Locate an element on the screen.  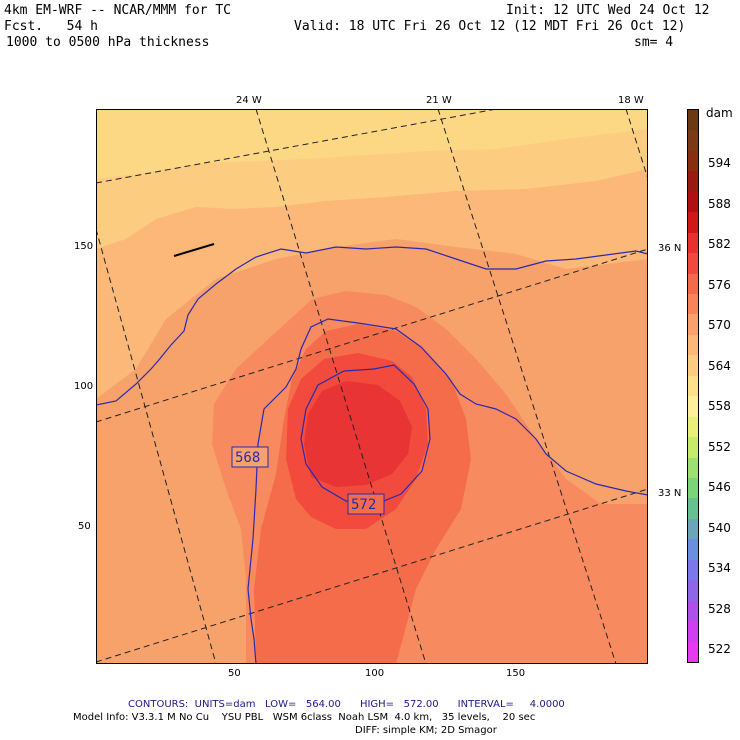
colorbar-label: 570 is located at coordinates (719, 325).